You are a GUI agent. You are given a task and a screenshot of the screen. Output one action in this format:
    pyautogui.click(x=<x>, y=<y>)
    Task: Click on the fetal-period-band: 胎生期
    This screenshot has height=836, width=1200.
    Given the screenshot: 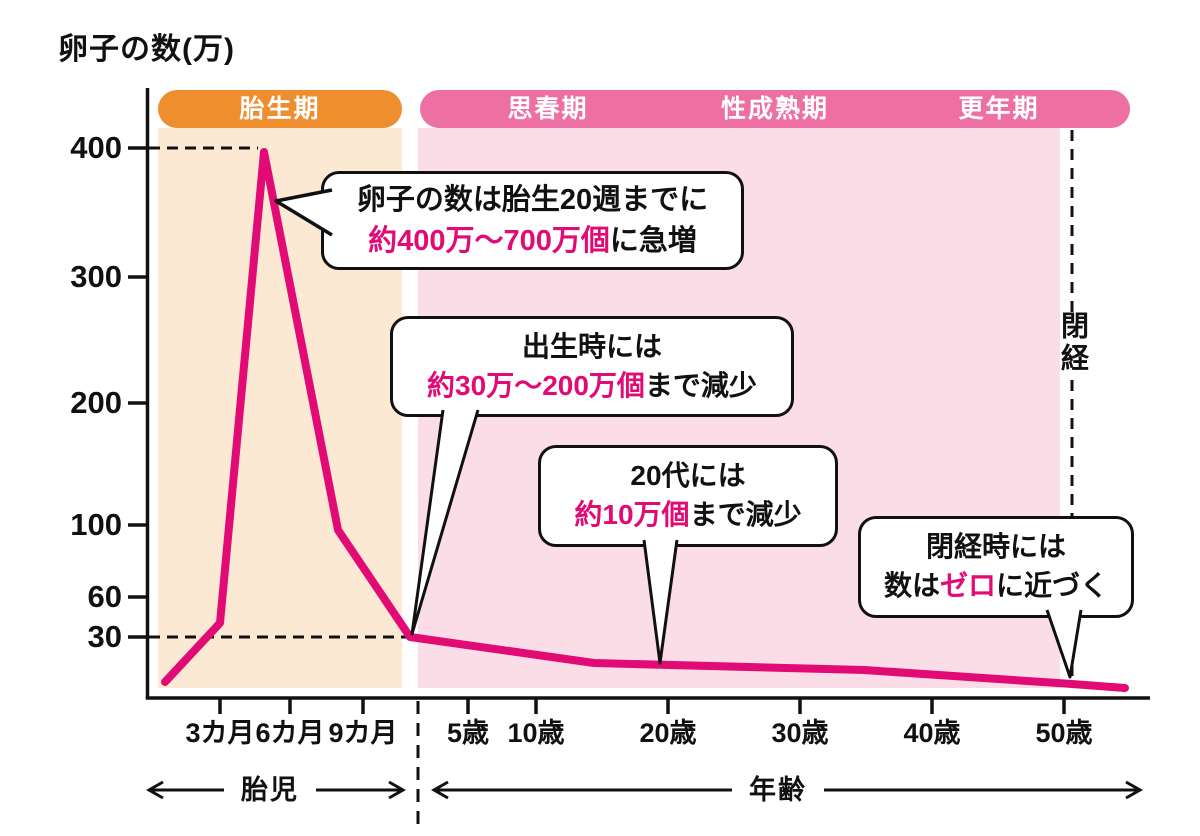 What is the action you would take?
    pyautogui.click(x=280, y=109)
    